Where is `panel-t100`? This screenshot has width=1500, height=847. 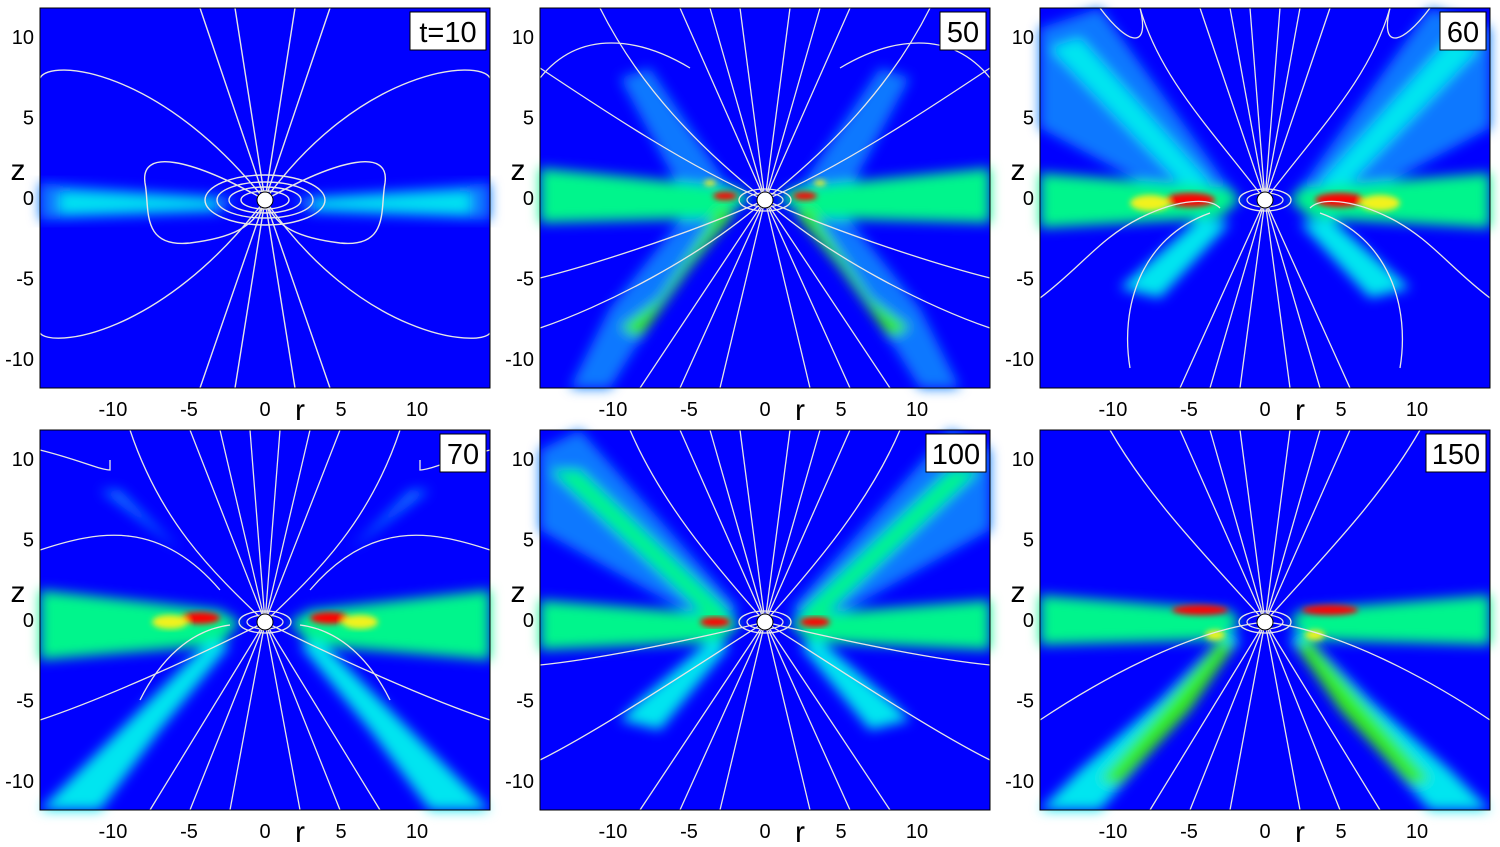 panel-t100 is located at coordinates (765, 620).